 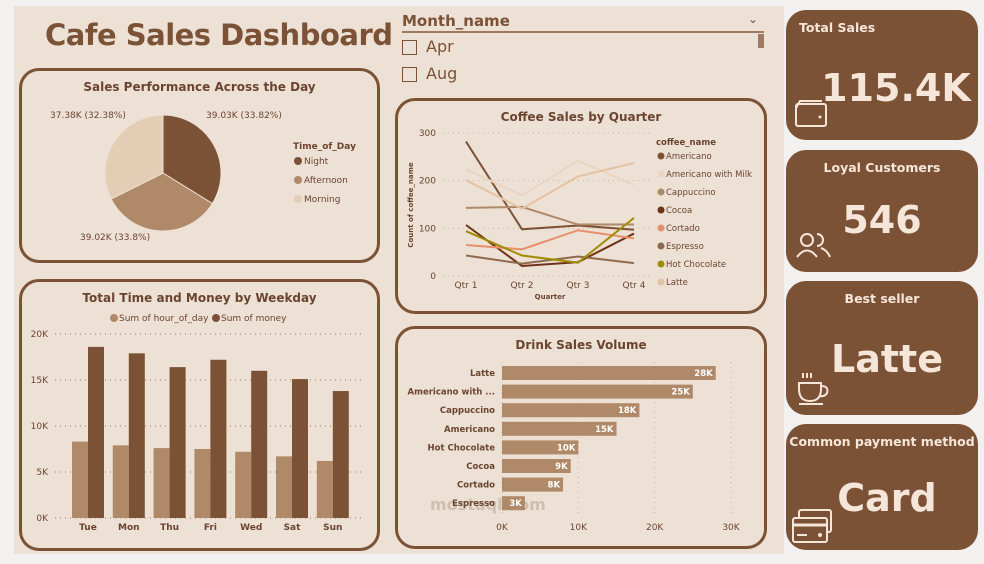 I want to click on slicer-option: Apr, so click(x=583, y=46).